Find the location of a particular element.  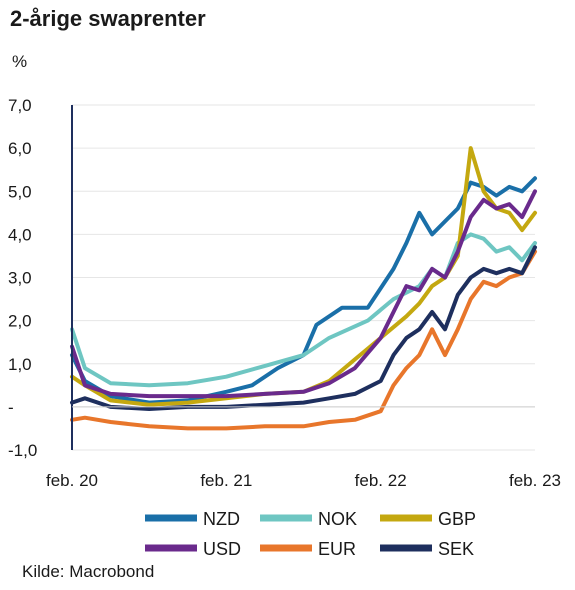

legend-label-gbp: GBP is located at coordinates (457, 519).